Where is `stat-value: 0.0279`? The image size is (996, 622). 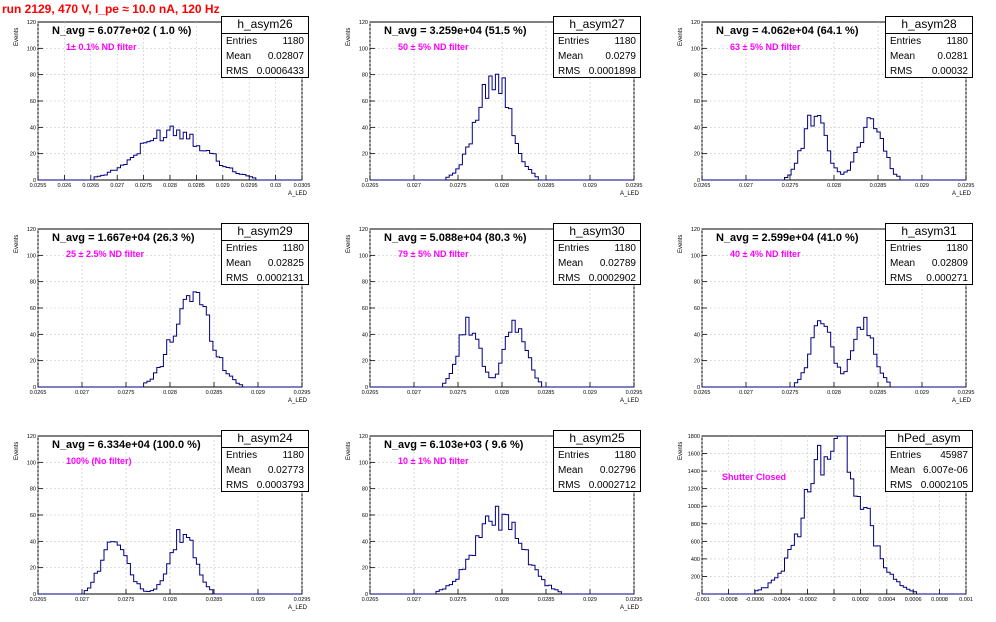
stat-value: 0.0279 is located at coordinates (620, 56).